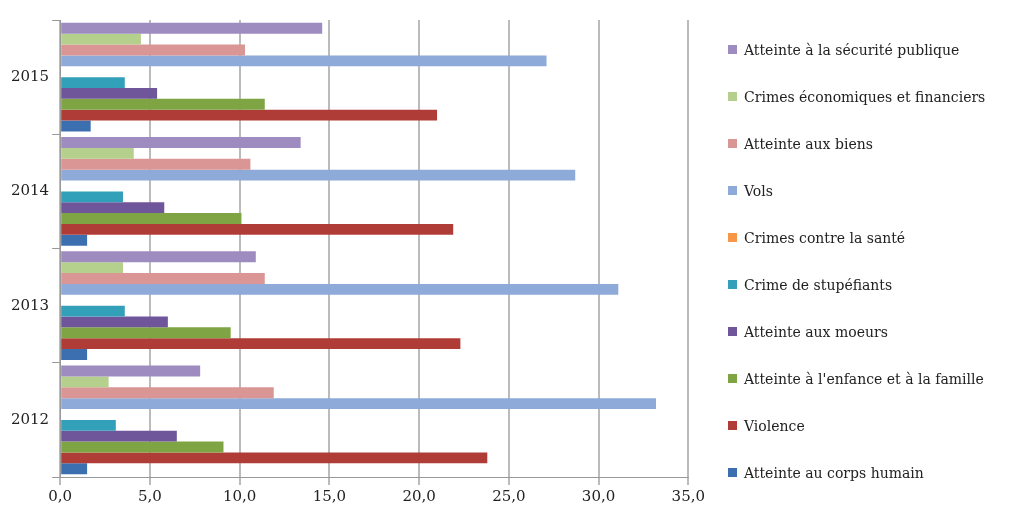  Describe the element at coordinates (865, 96) in the screenshot. I see `legend-label: Crimes économiques et financiers` at that location.